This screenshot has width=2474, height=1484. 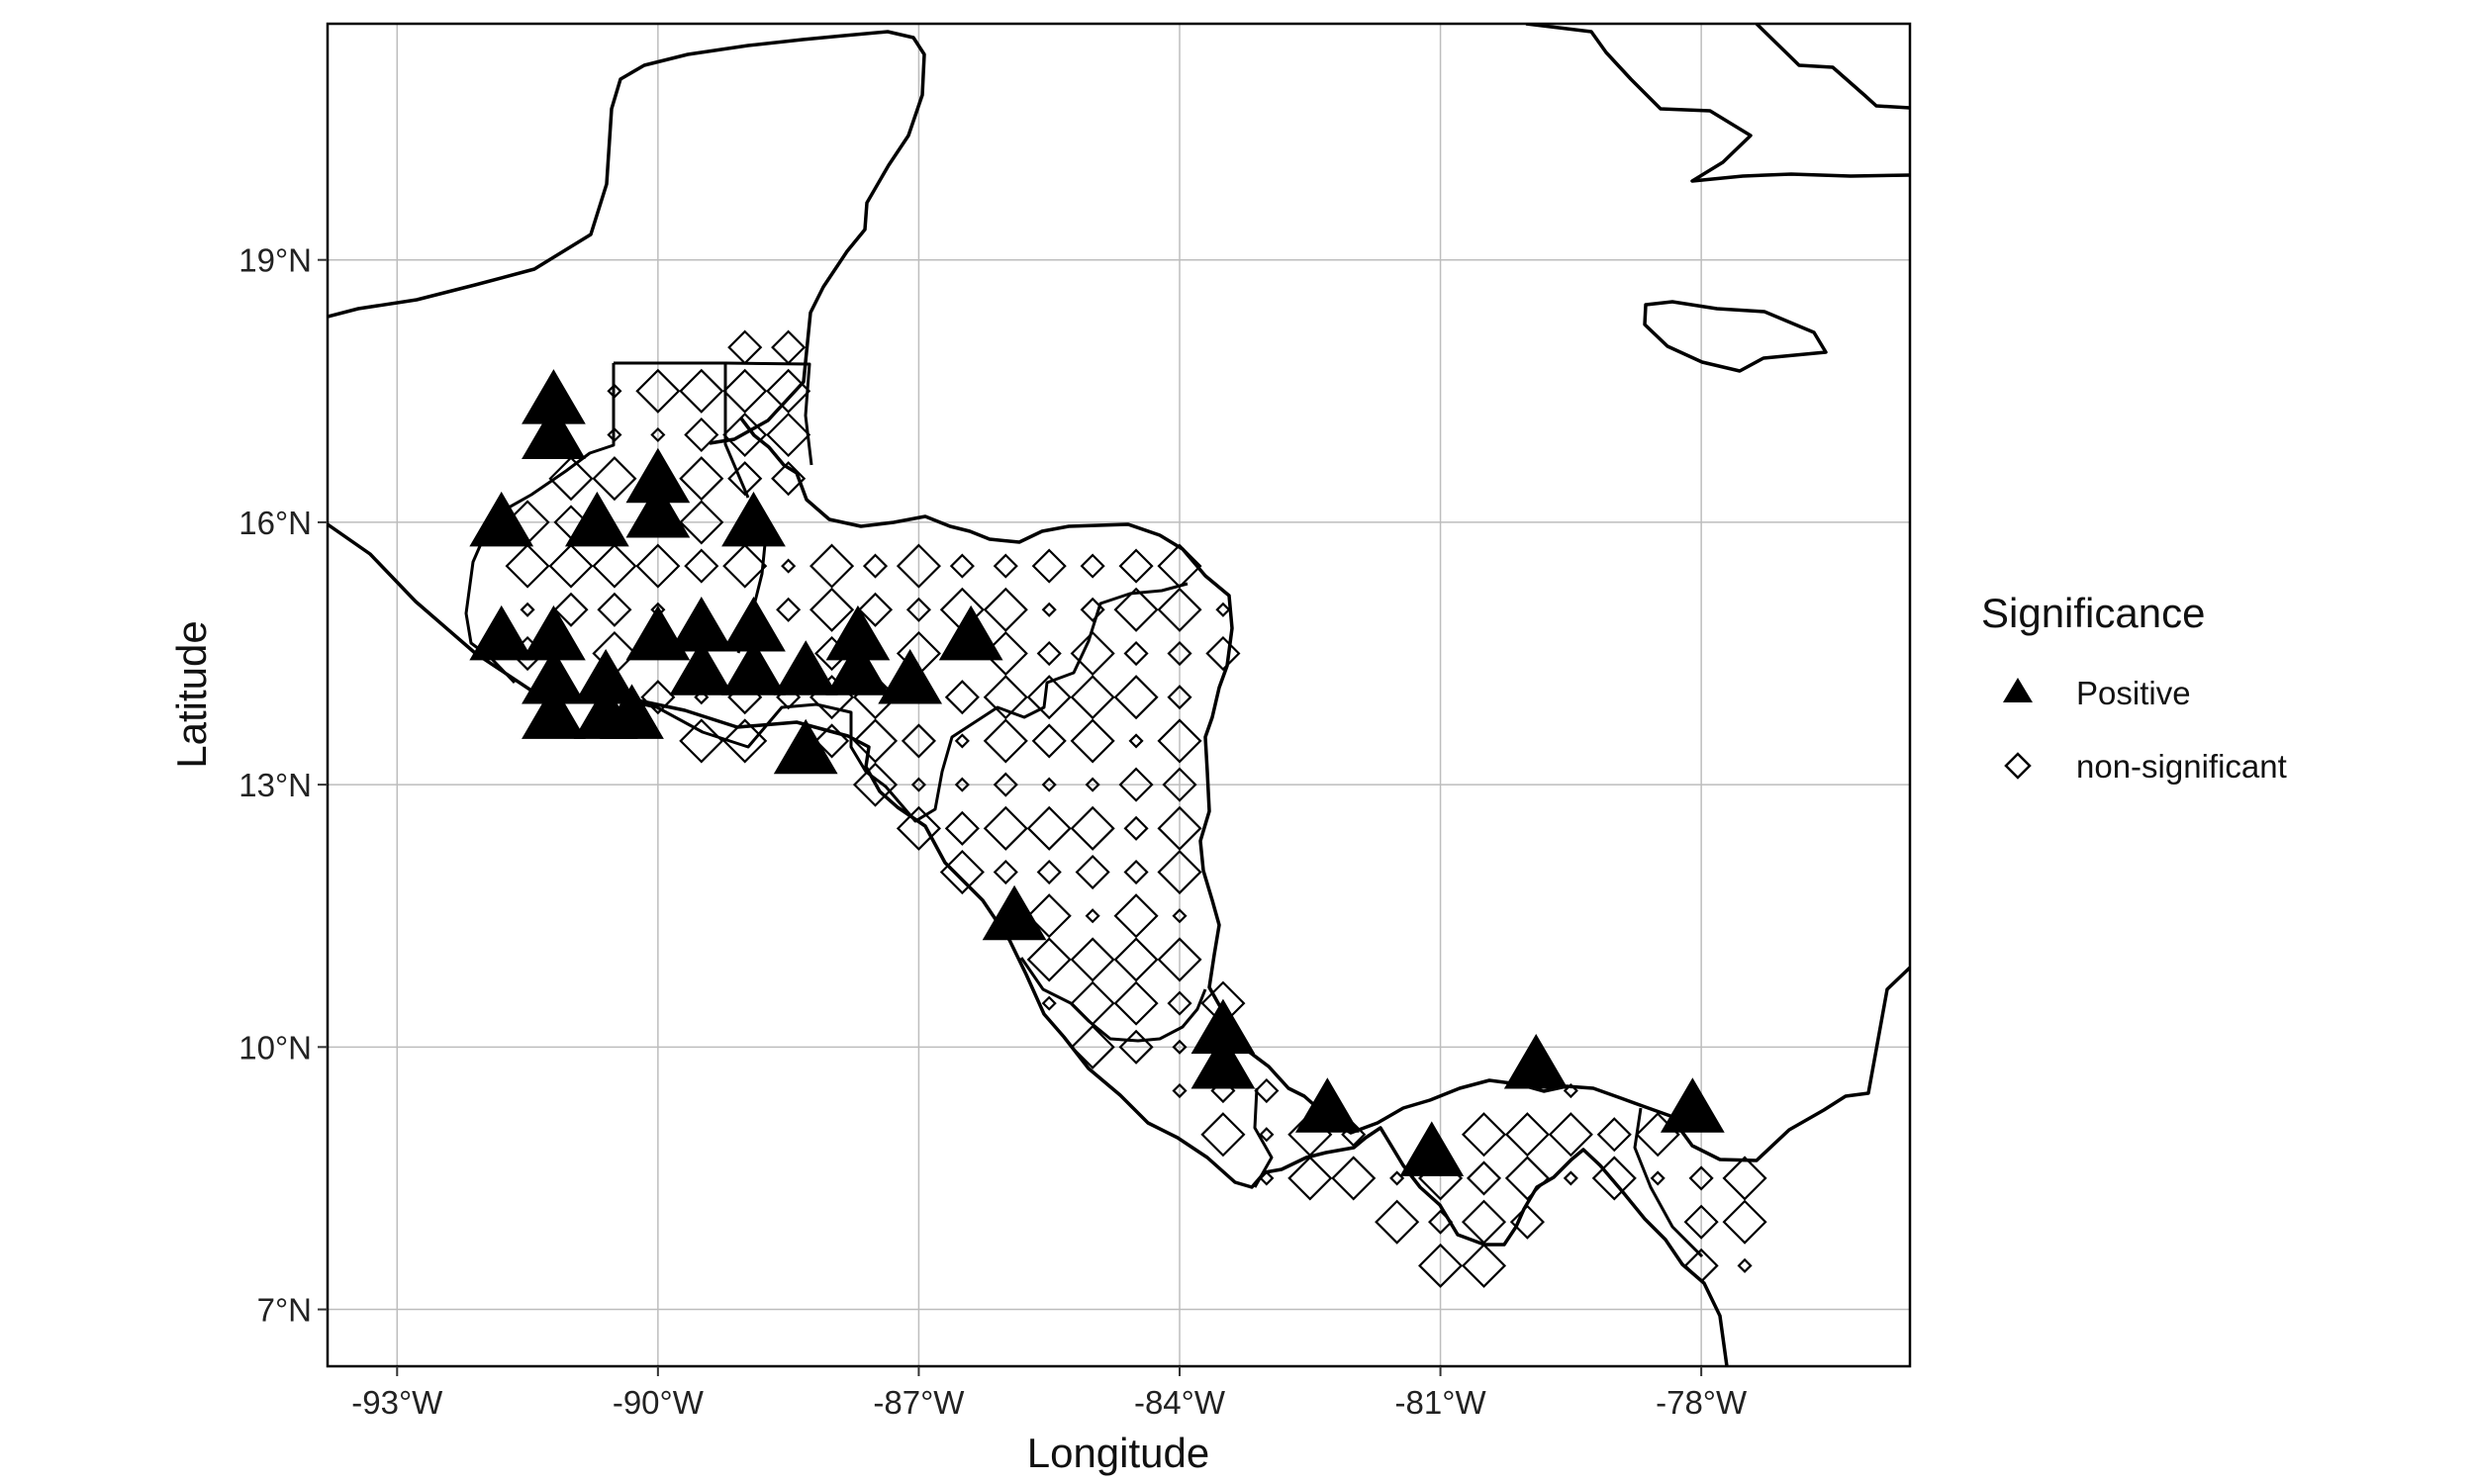 I want to click on y-tick-label: 19°N, so click(x=275, y=260).